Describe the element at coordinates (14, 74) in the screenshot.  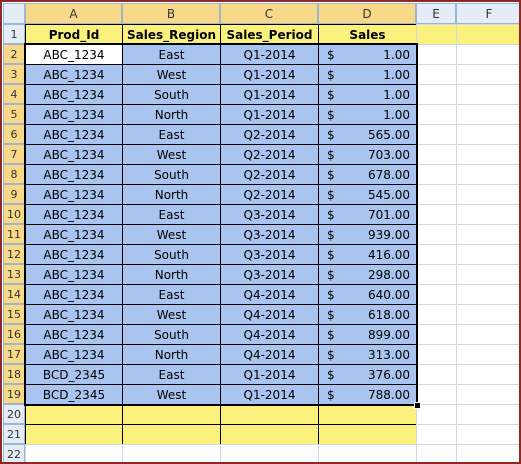
I see `row-header: 3` at that location.